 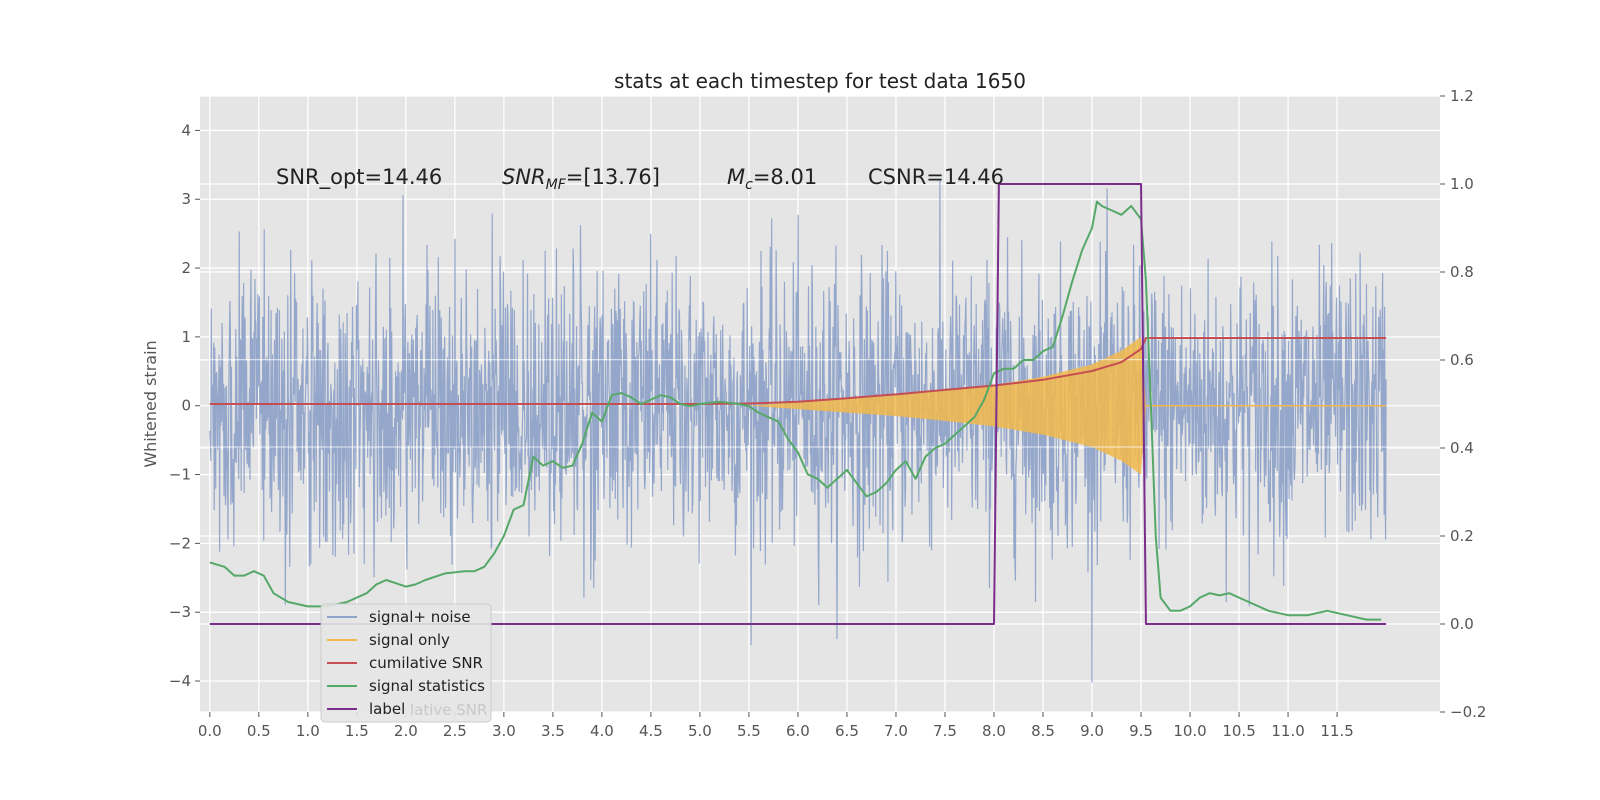 I want to click on x-tick-label: 0.5, so click(x=259, y=731).